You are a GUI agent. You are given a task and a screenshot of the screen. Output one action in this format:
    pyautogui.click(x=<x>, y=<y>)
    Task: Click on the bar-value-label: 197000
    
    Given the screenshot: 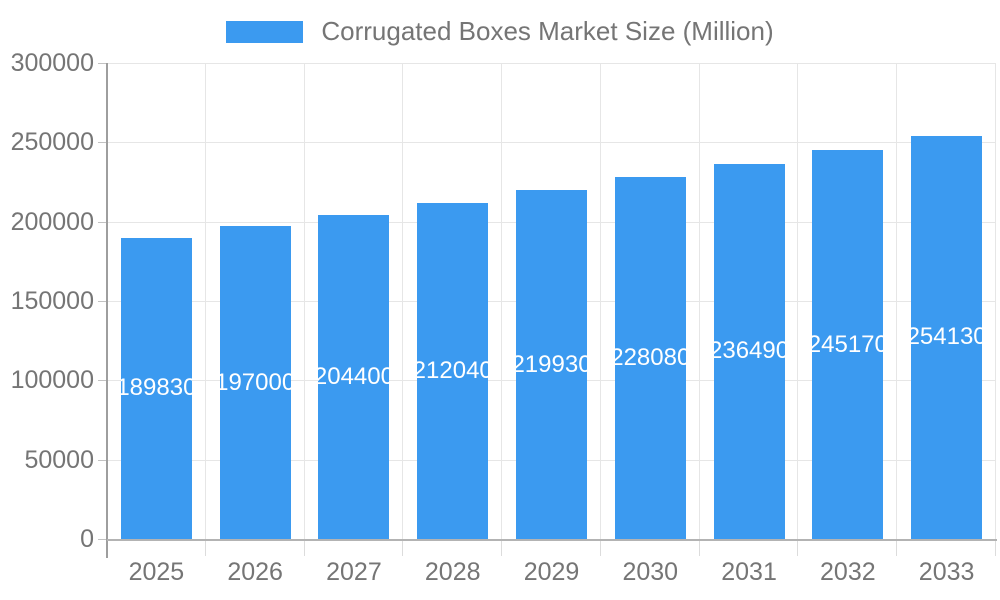 What is the action you would take?
    pyautogui.click(x=255, y=382)
    